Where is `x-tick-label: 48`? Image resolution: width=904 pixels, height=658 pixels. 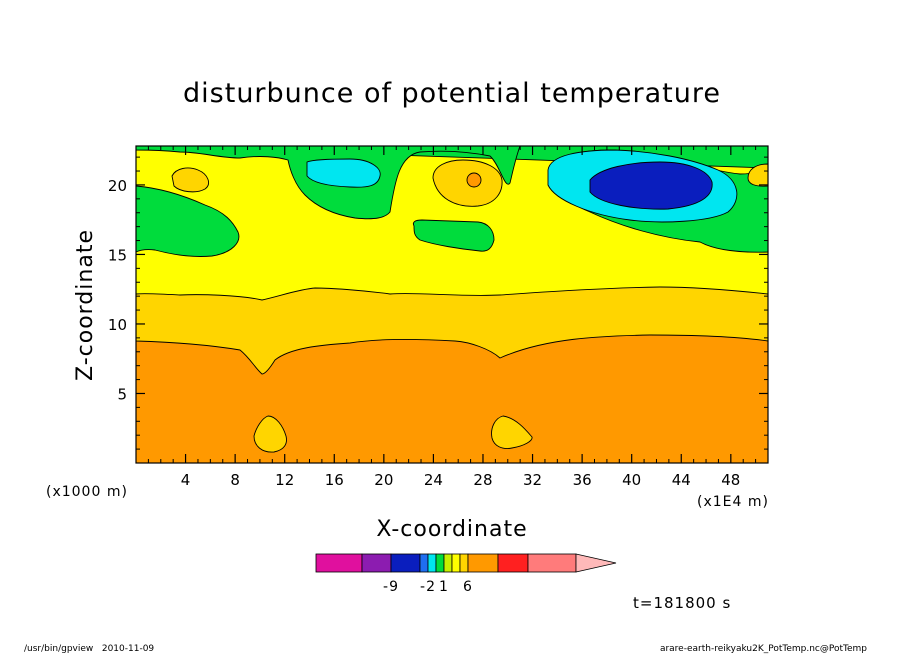 x-tick-label: 48 is located at coordinates (730, 480).